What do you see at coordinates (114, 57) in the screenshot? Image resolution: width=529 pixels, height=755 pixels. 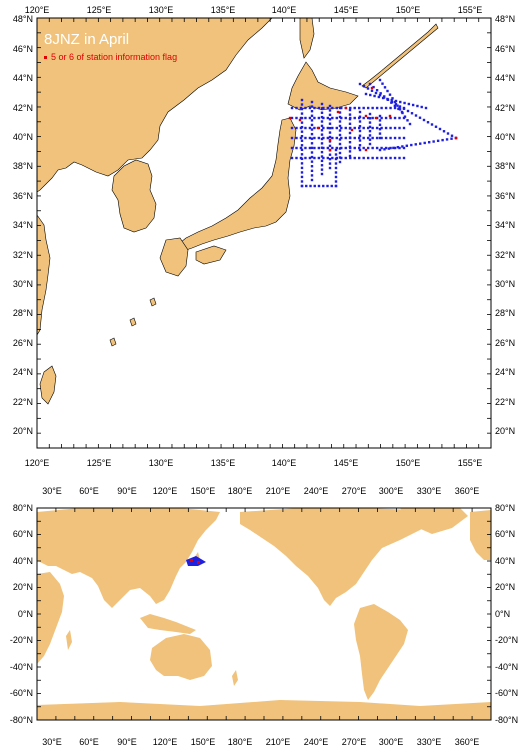 I see `legend-label: 5 or 6 of station information flag` at bounding box center [114, 57].